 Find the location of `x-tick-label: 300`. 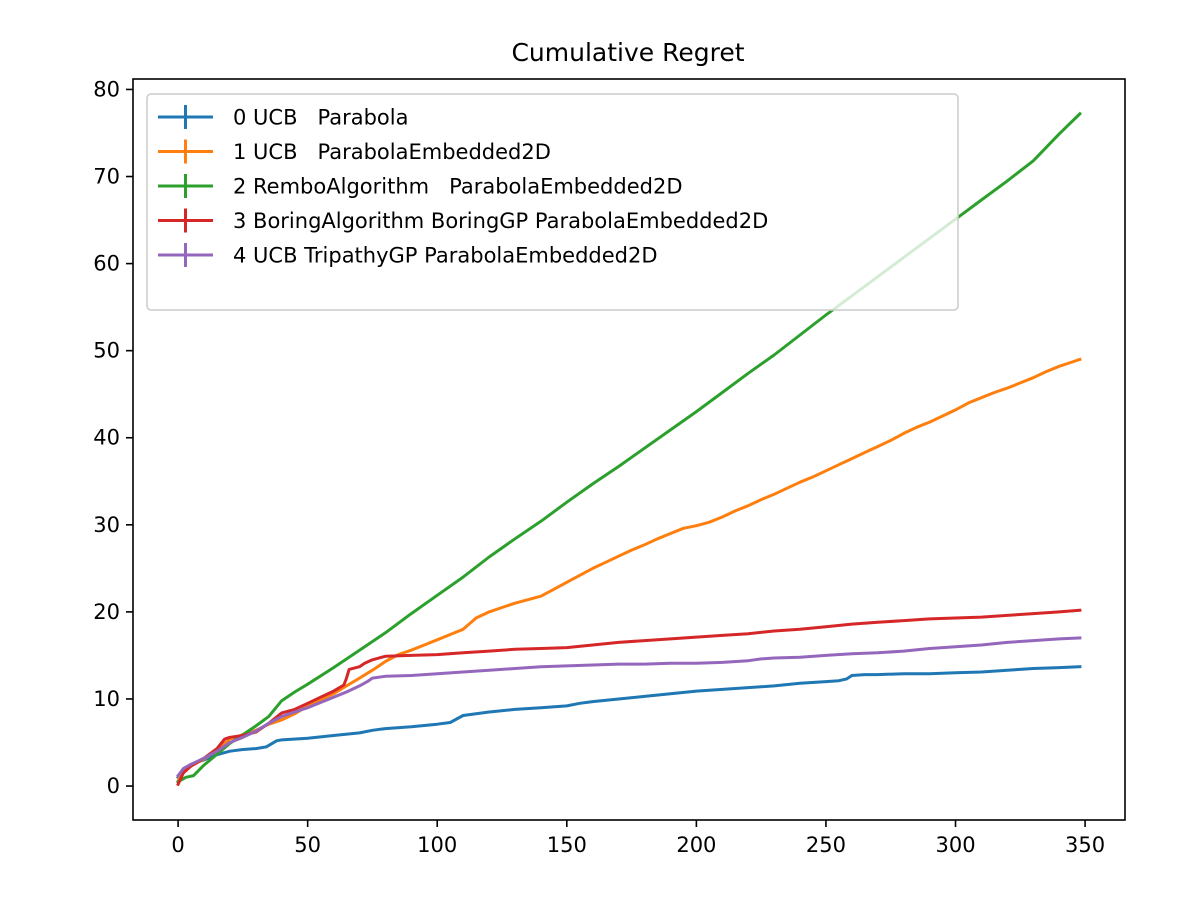

x-tick-label: 300 is located at coordinates (955, 845).